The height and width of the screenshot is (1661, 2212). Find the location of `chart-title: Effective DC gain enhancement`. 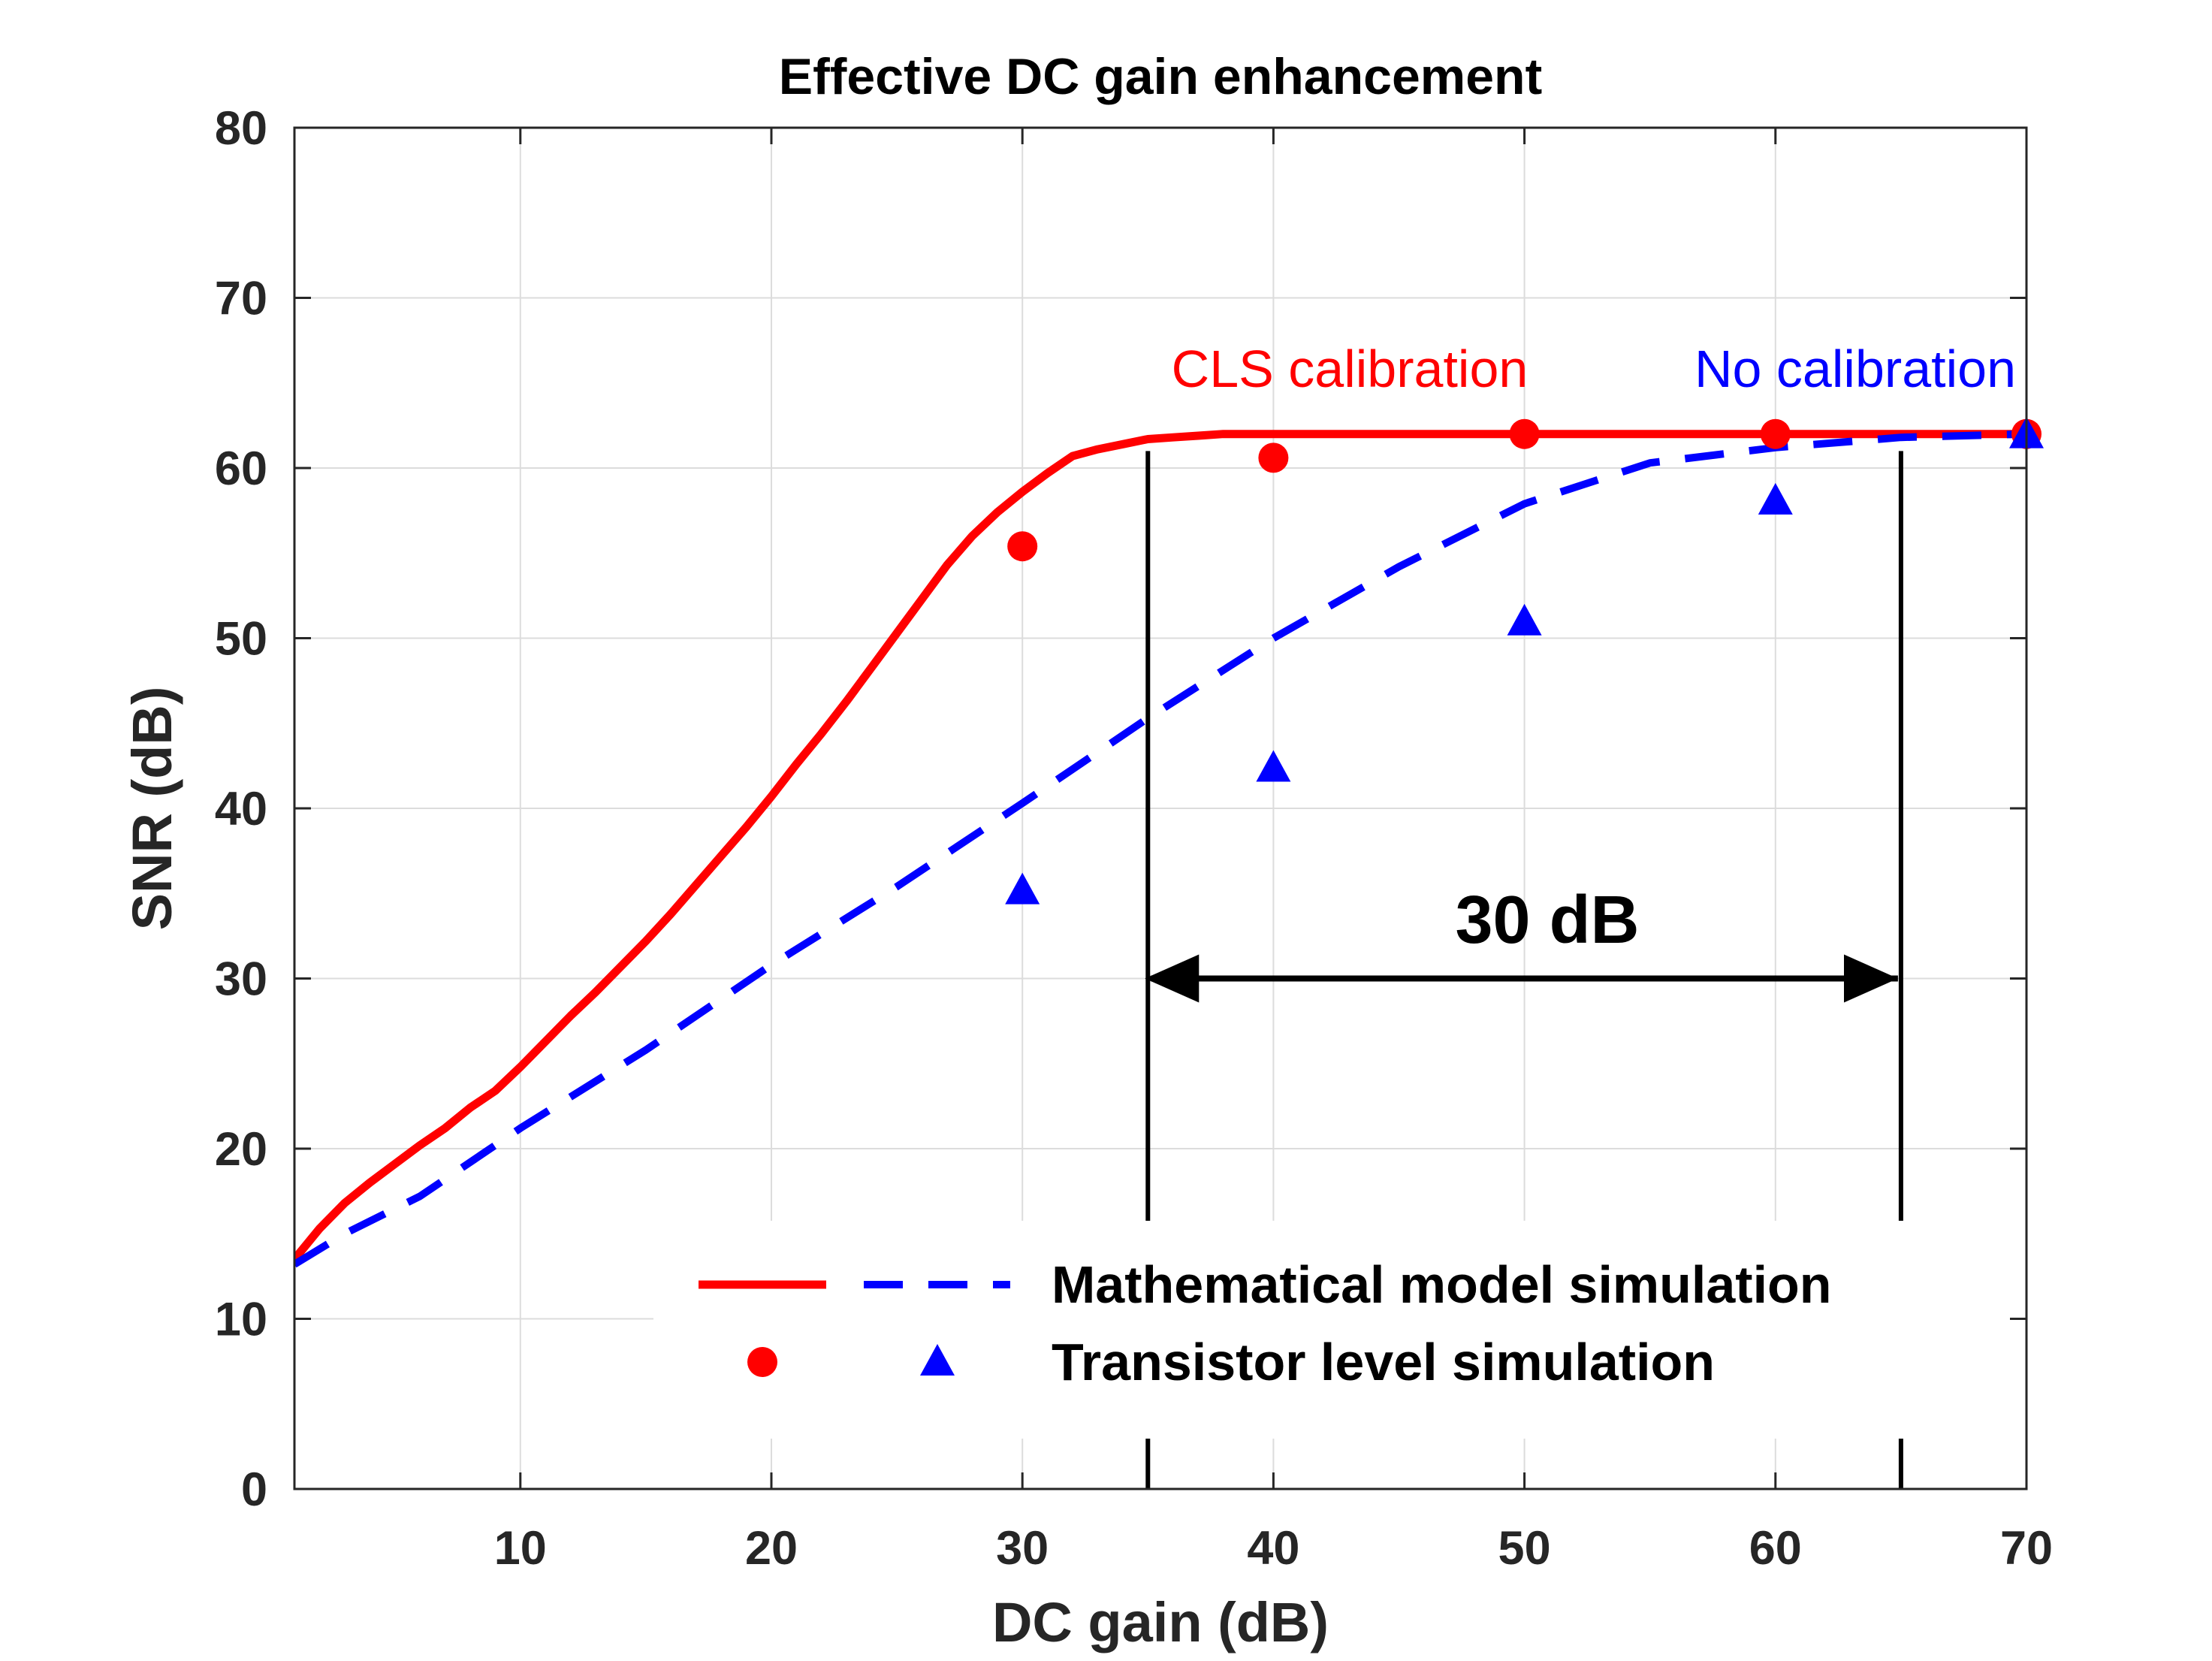

chart-title: Effective DC gain enhancement is located at coordinates (1160, 76).